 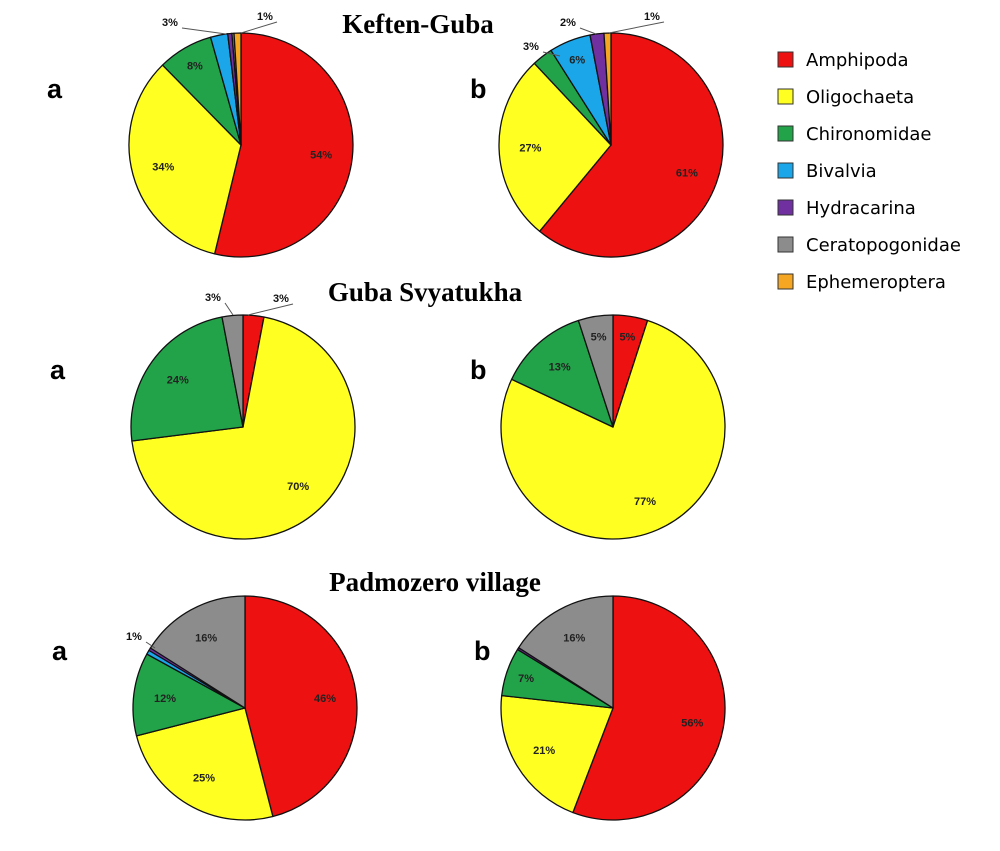 I want to click on pie-keften-guba-b-leader-ephemeroptera, so click(x=636, y=27).